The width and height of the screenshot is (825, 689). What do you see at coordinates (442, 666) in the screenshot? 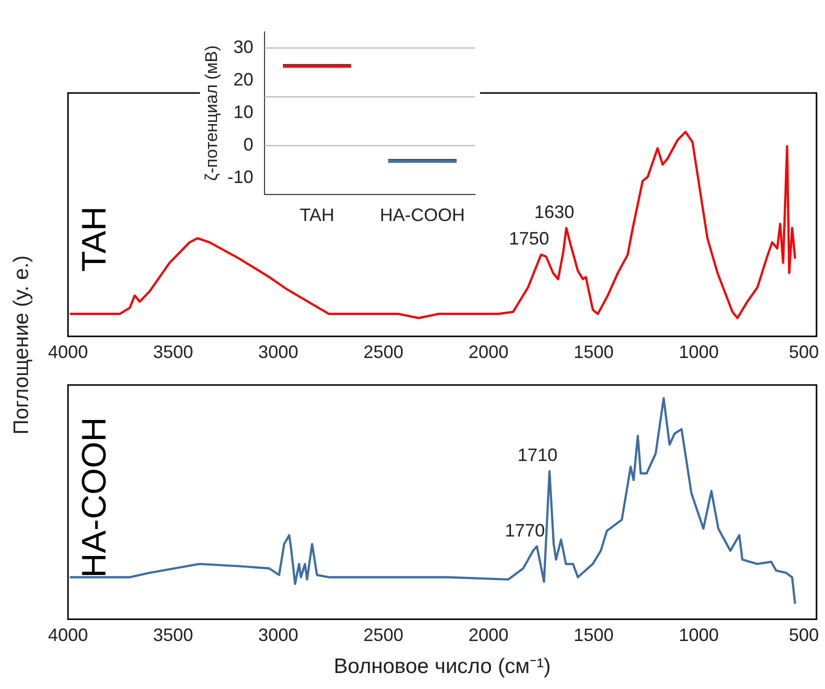
I see `x-axis-title: Волновое число (см⁻¹)` at bounding box center [442, 666].